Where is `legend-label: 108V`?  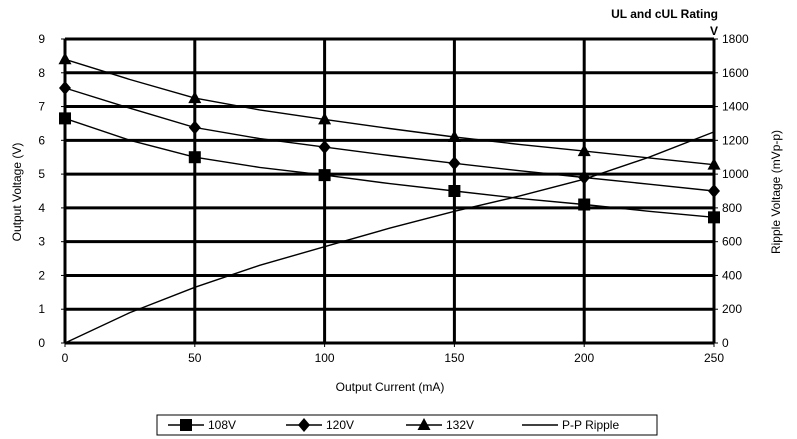
legend-label: 108V is located at coordinates (222, 425).